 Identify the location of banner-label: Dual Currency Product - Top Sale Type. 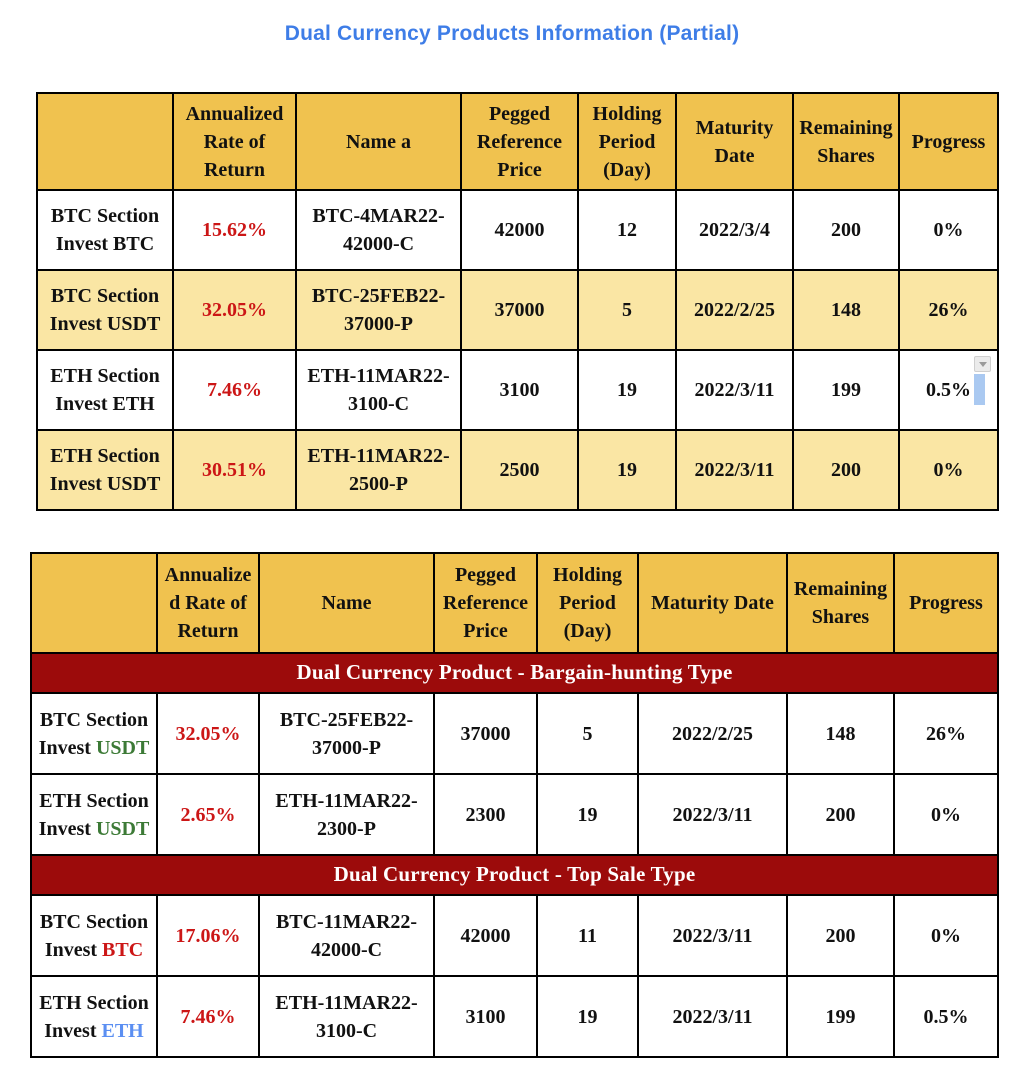
(514, 875).